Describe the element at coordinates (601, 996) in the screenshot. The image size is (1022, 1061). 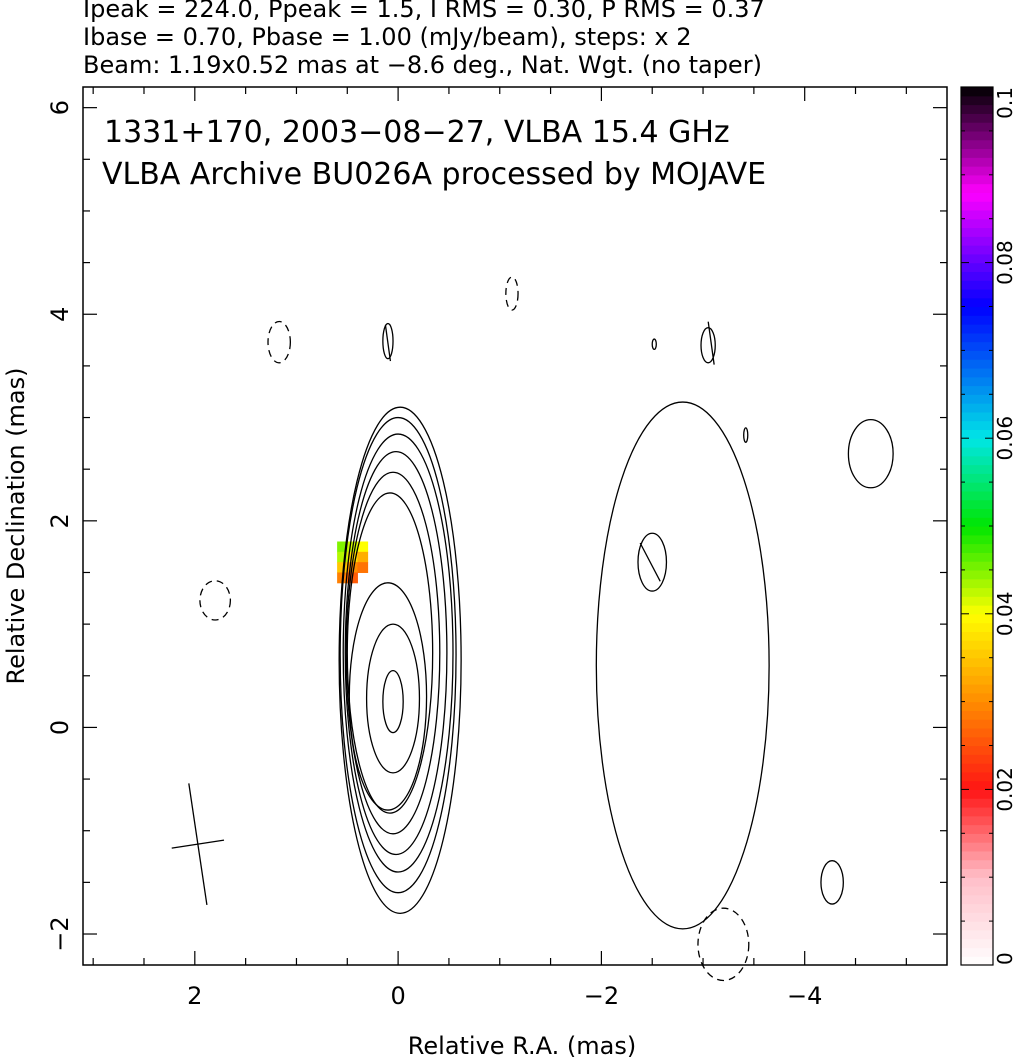
I see `x-tick-label: −2` at that location.